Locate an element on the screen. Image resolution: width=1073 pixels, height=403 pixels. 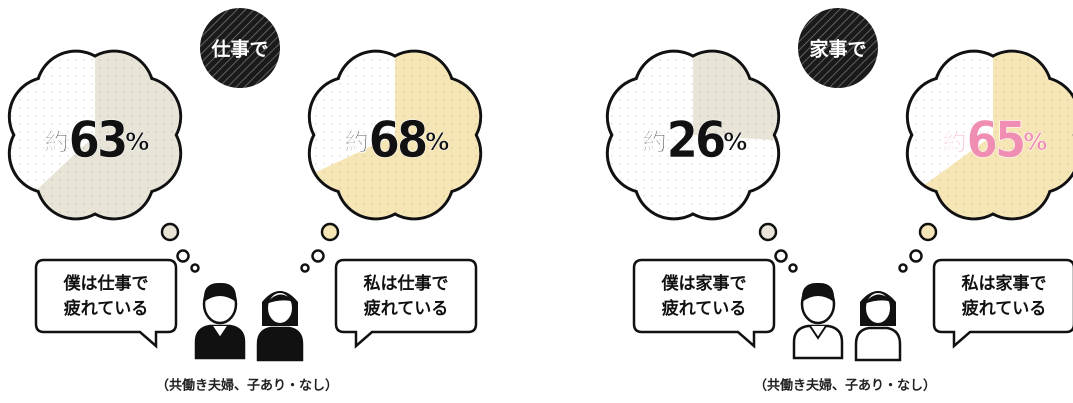
percent-value: 26 is located at coordinates (695, 140).